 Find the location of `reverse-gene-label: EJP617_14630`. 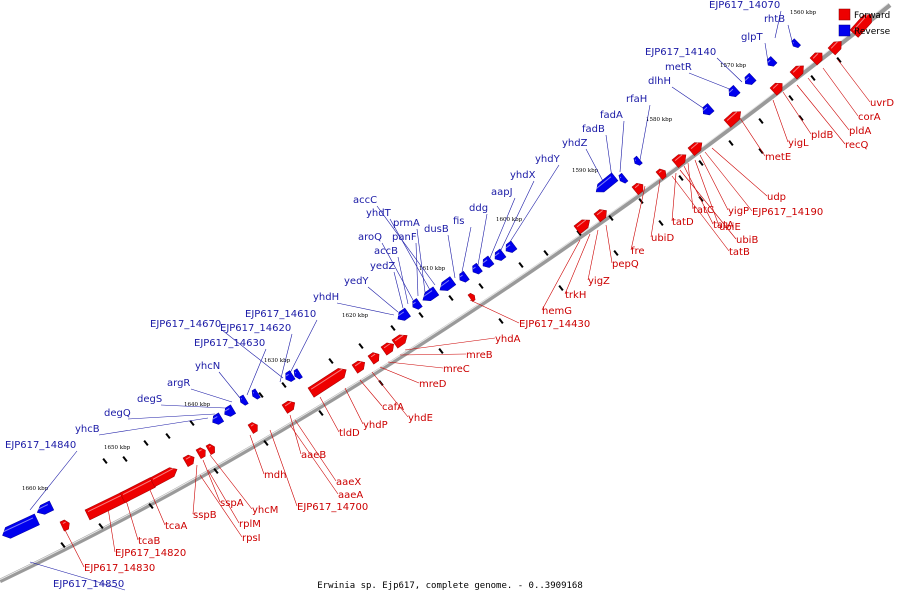

reverse-gene-label: EJP617_14630 is located at coordinates (229, 343).